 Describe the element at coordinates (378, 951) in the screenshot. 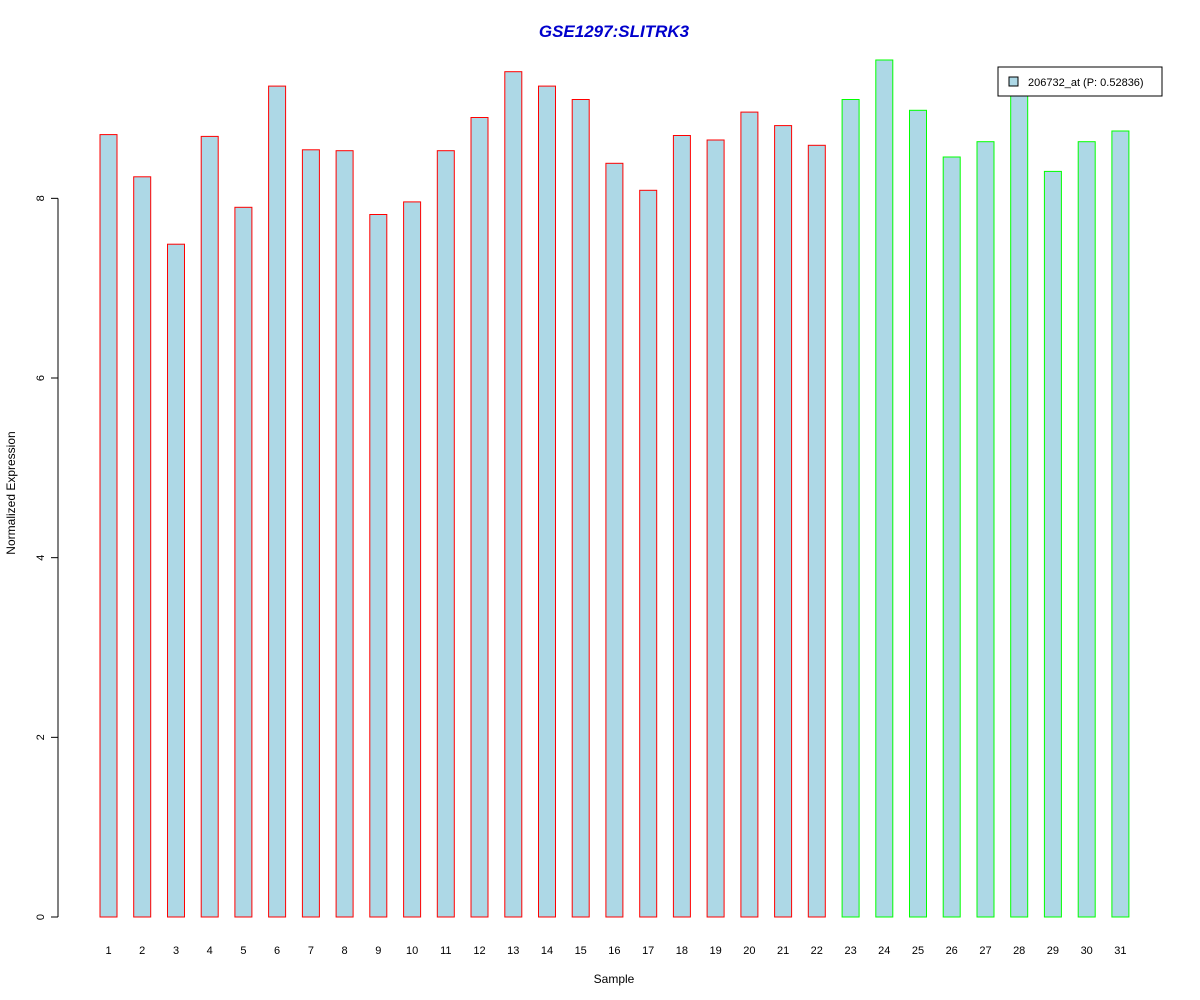

I see `x-tick-label: 9` at that location.